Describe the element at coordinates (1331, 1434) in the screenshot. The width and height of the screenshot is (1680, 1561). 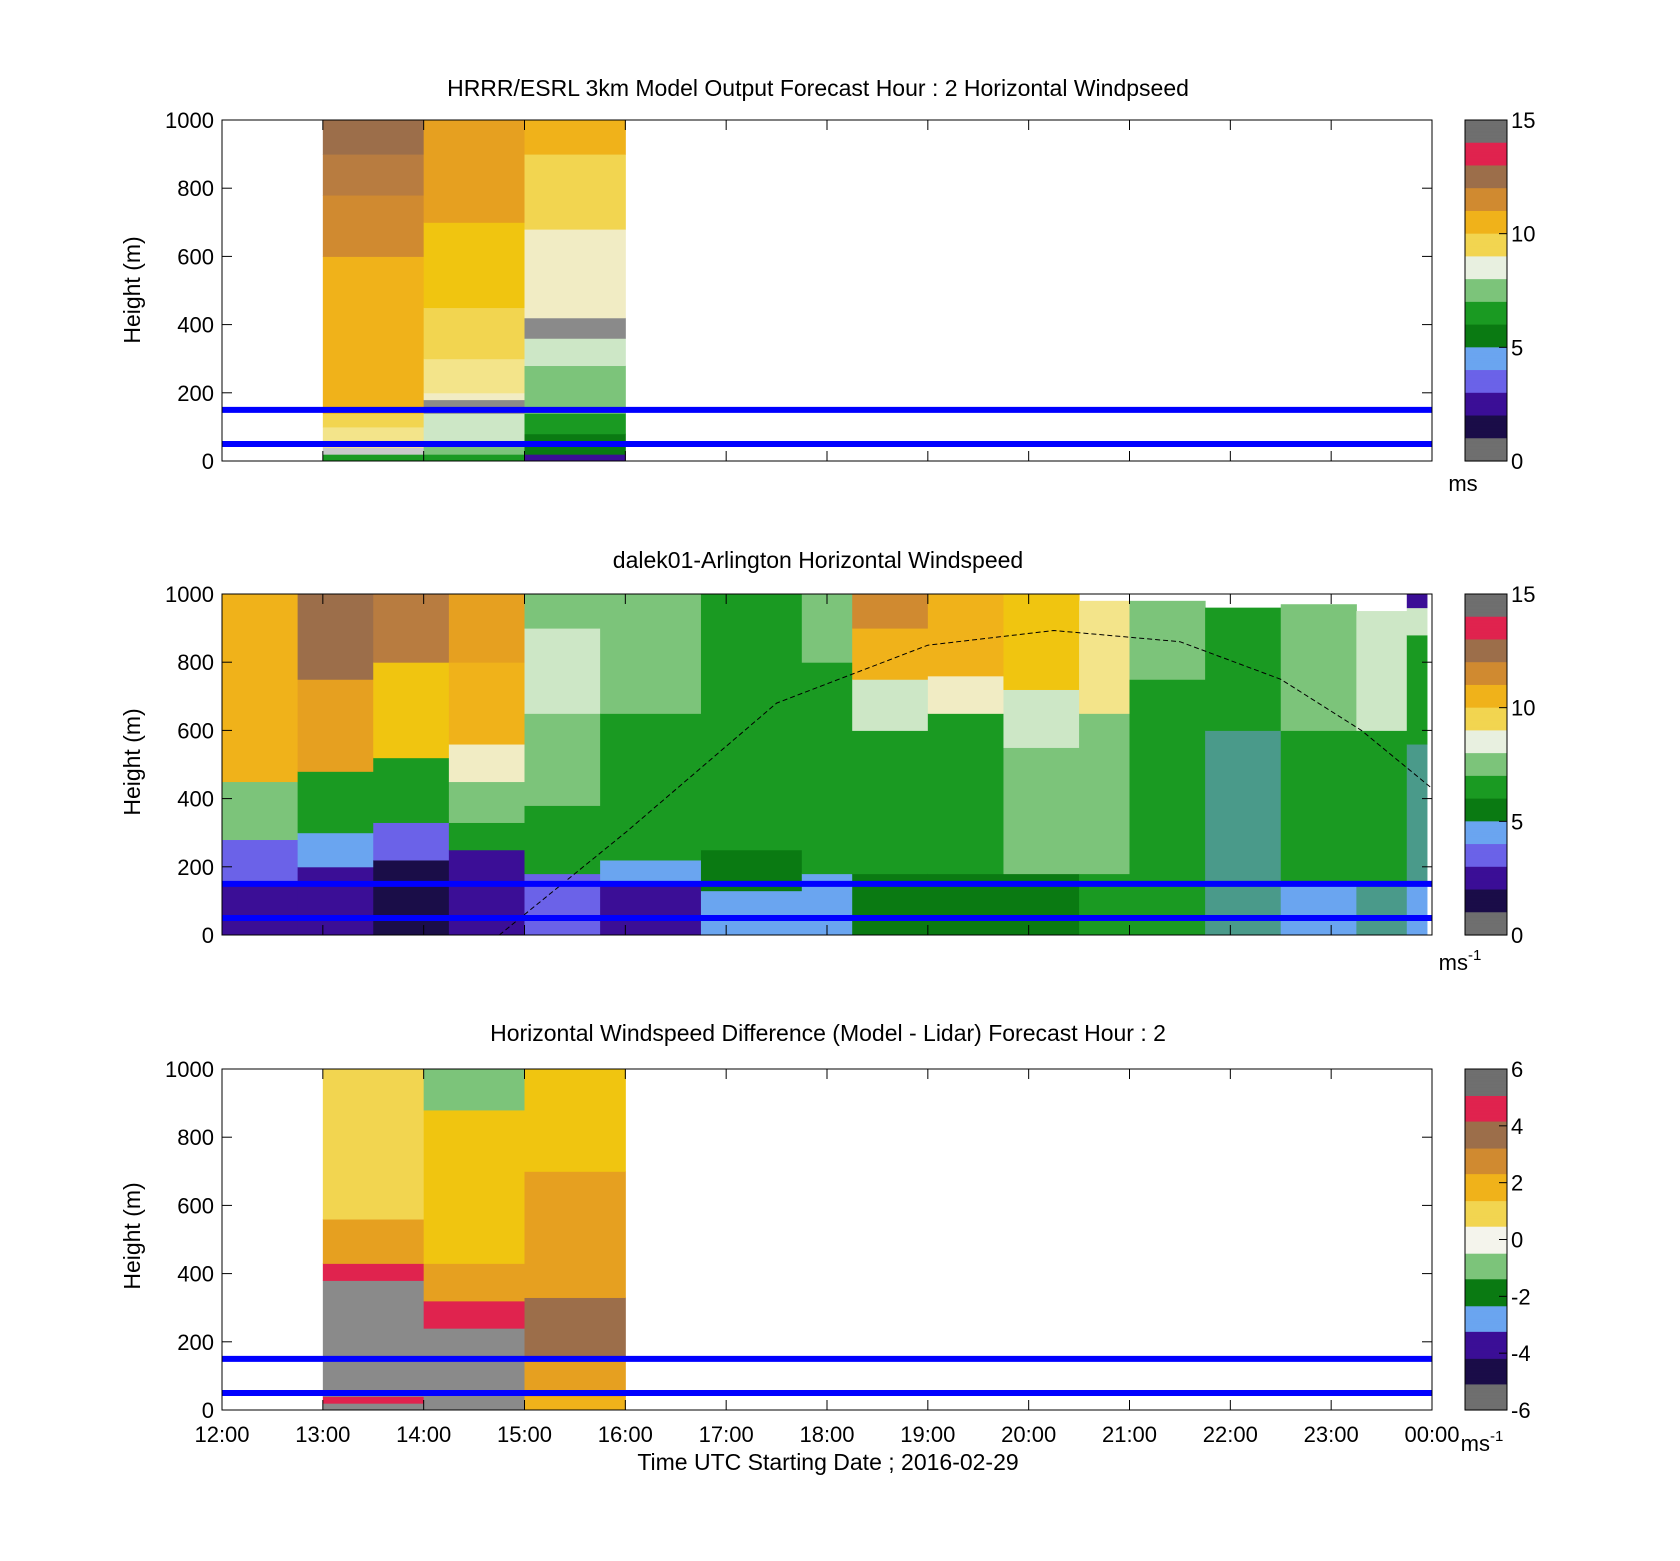
I see `x-tick-label: 23:00` at that location.